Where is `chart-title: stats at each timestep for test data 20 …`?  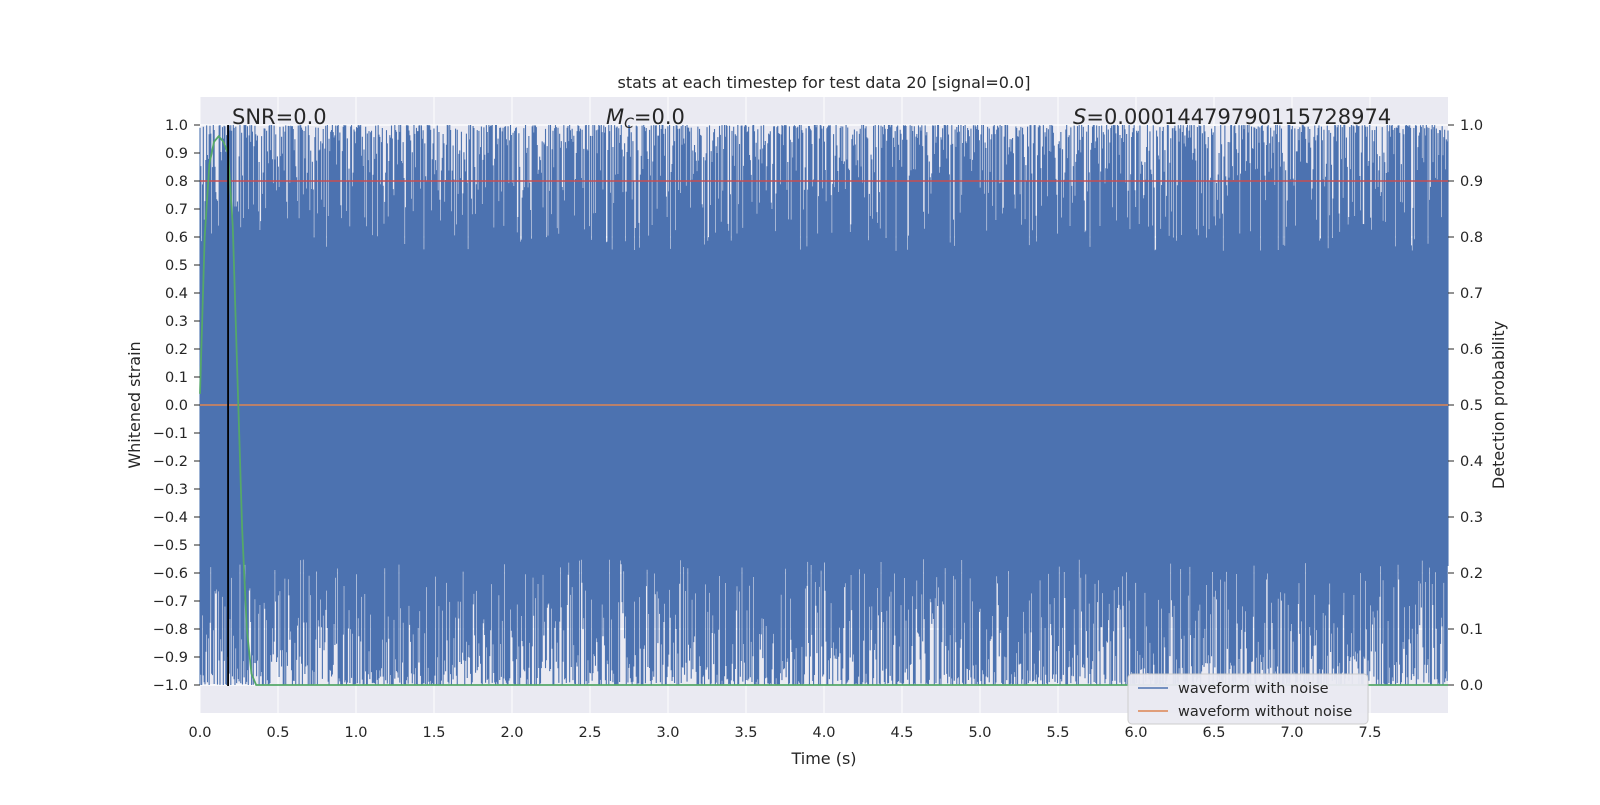
chart-title: stats at each timestep for test data 20 … is located at coordinates (824, 82).